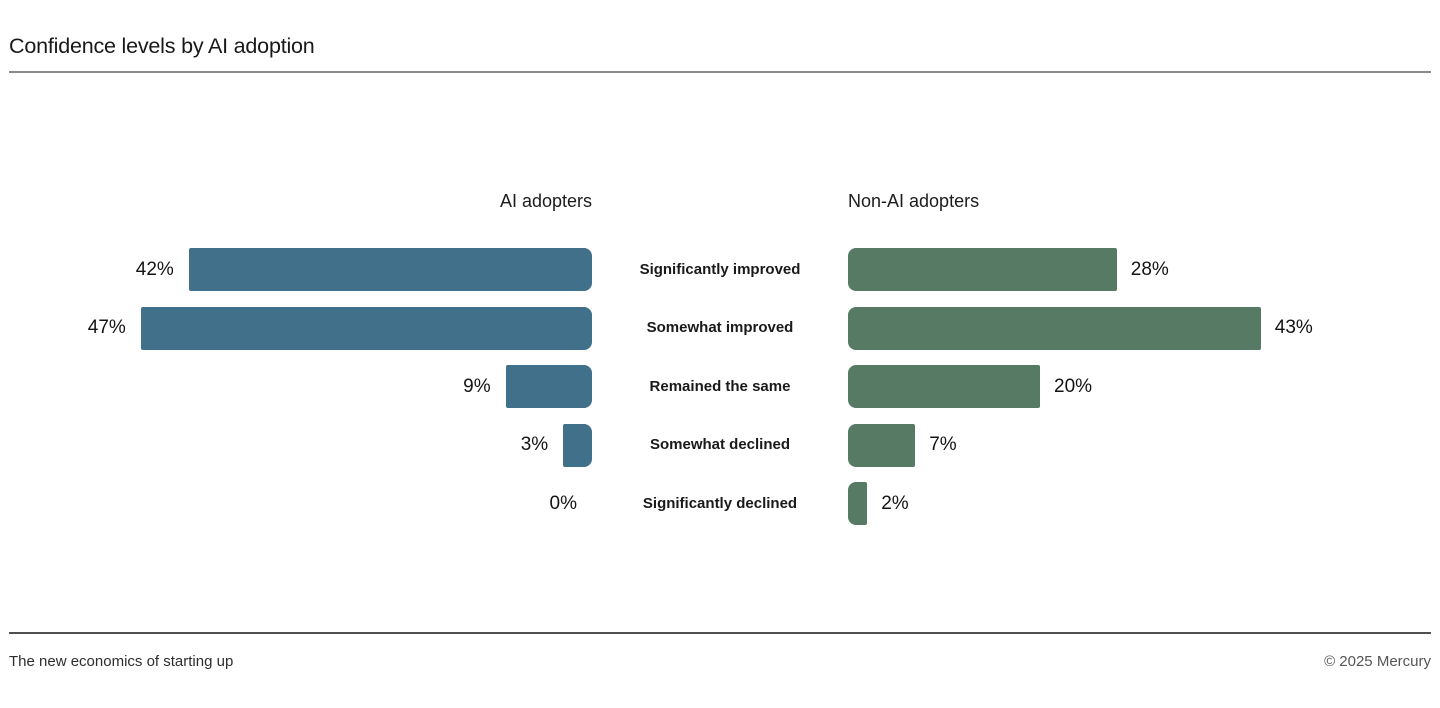 The image size is (1440, 708). I want to click on left-bar-zone: 42%, so click(300, 269).